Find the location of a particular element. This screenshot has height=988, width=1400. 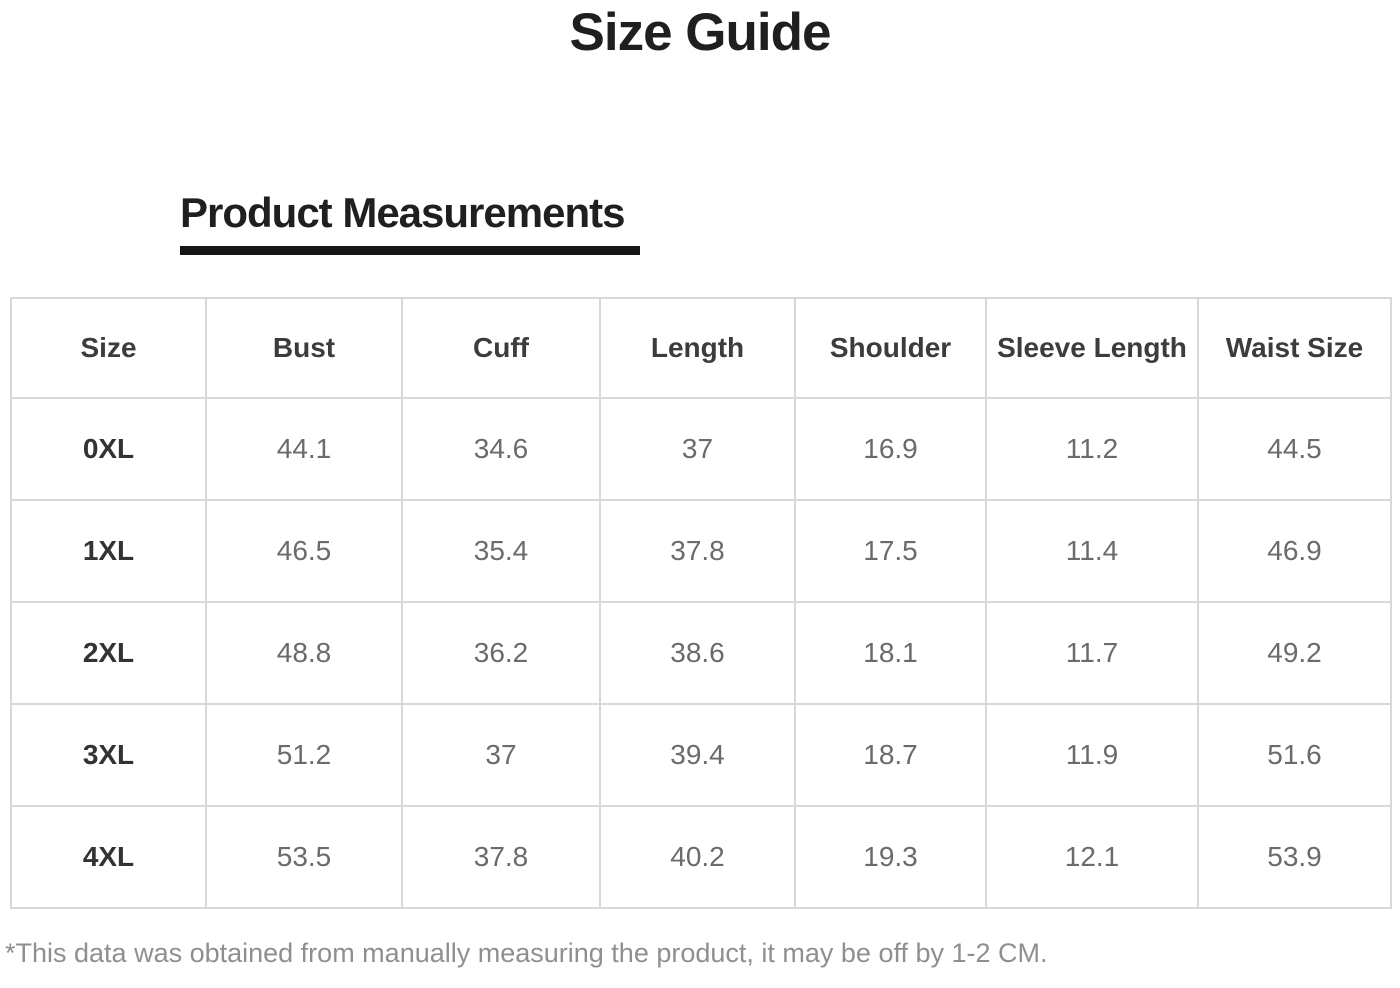

shoulder-cell: 19.3 is located at coordinates (890, 857).